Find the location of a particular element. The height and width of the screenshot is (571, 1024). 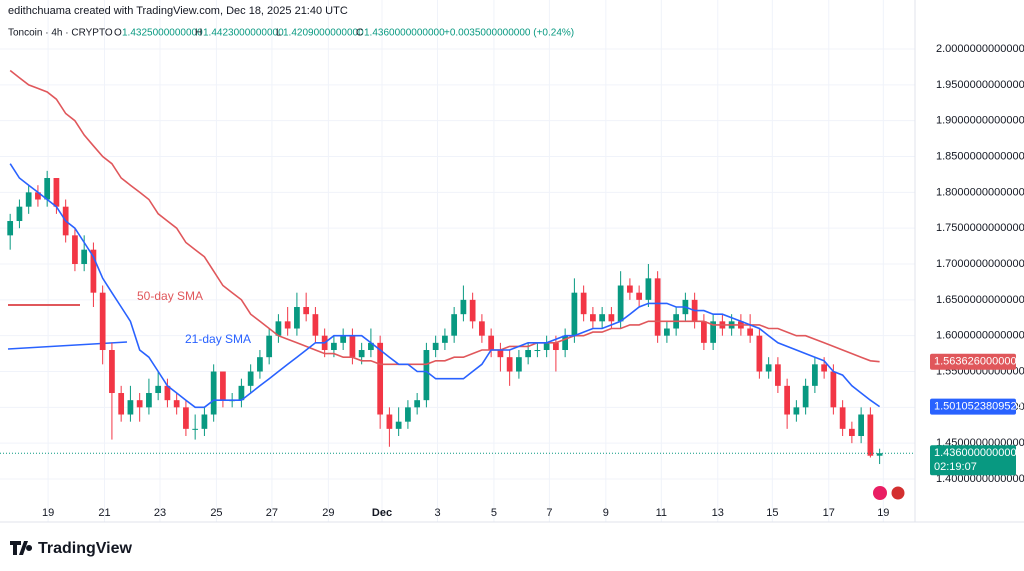

x-tick-label: 13 is located at coordinates (718, 513).